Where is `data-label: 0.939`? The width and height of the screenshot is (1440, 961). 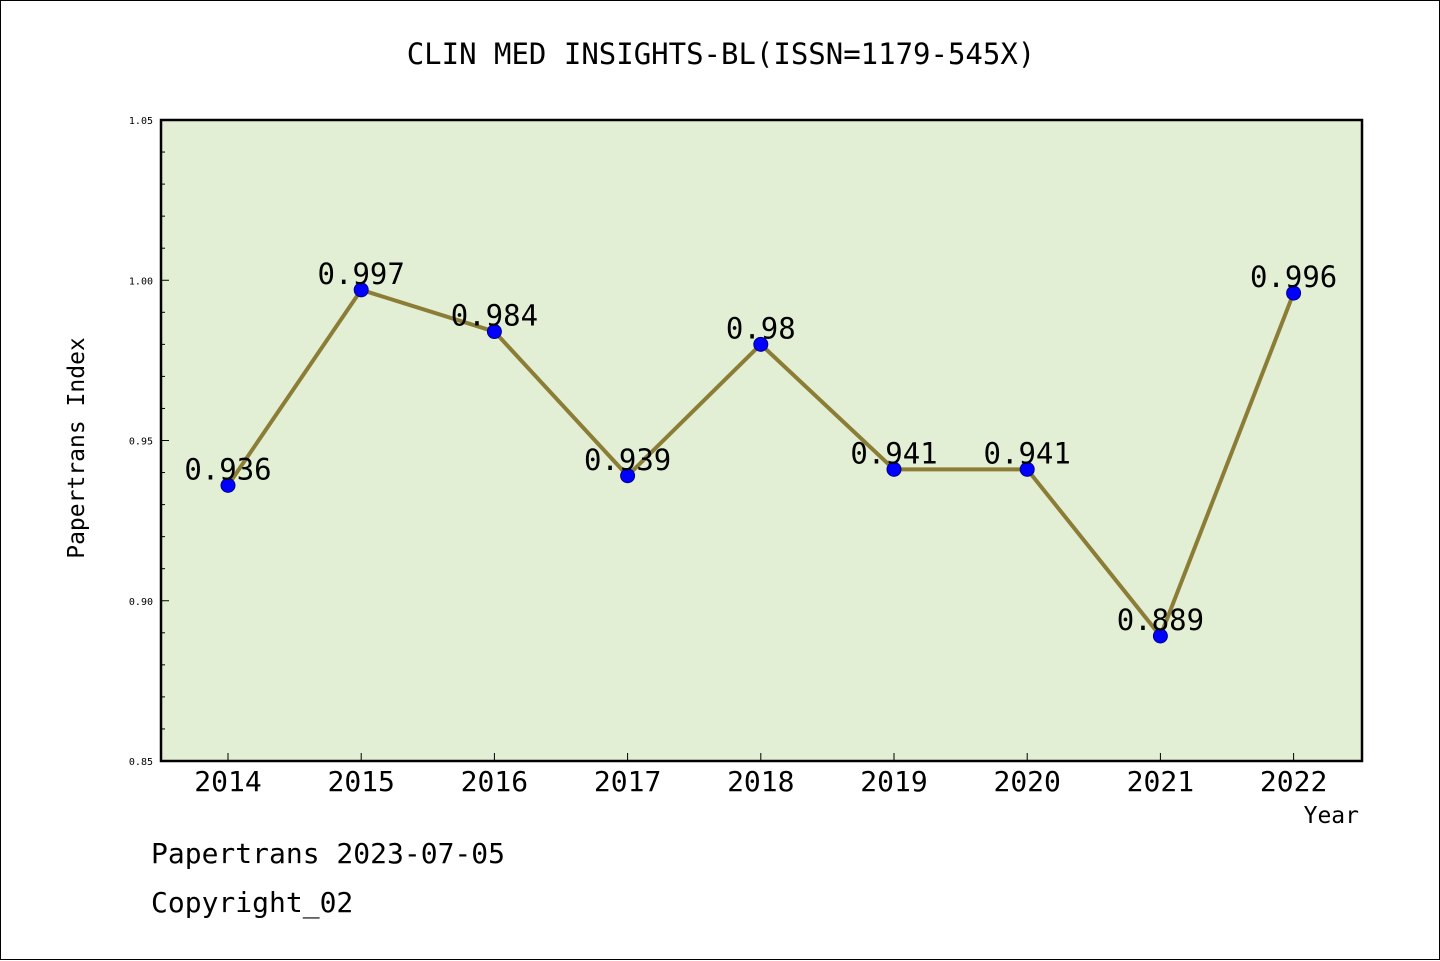
data-label: 0.939 is located at coordinates (627, 460).